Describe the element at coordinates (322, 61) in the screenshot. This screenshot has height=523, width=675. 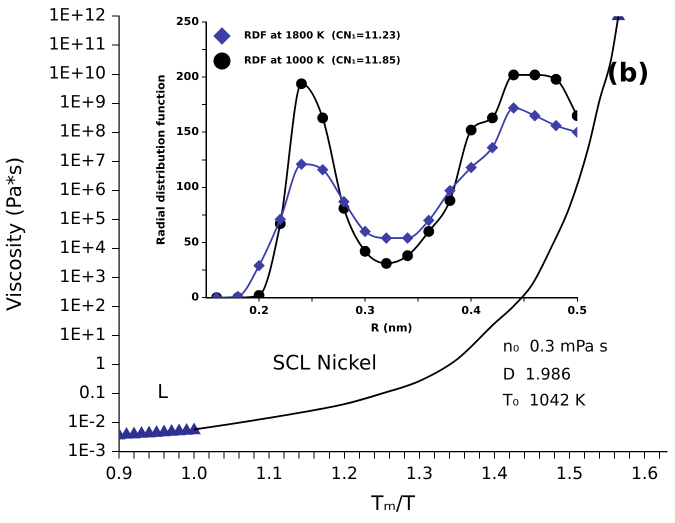
I see `legend-label: RDF at 1000 K (CN₁=11.85)` at that location.